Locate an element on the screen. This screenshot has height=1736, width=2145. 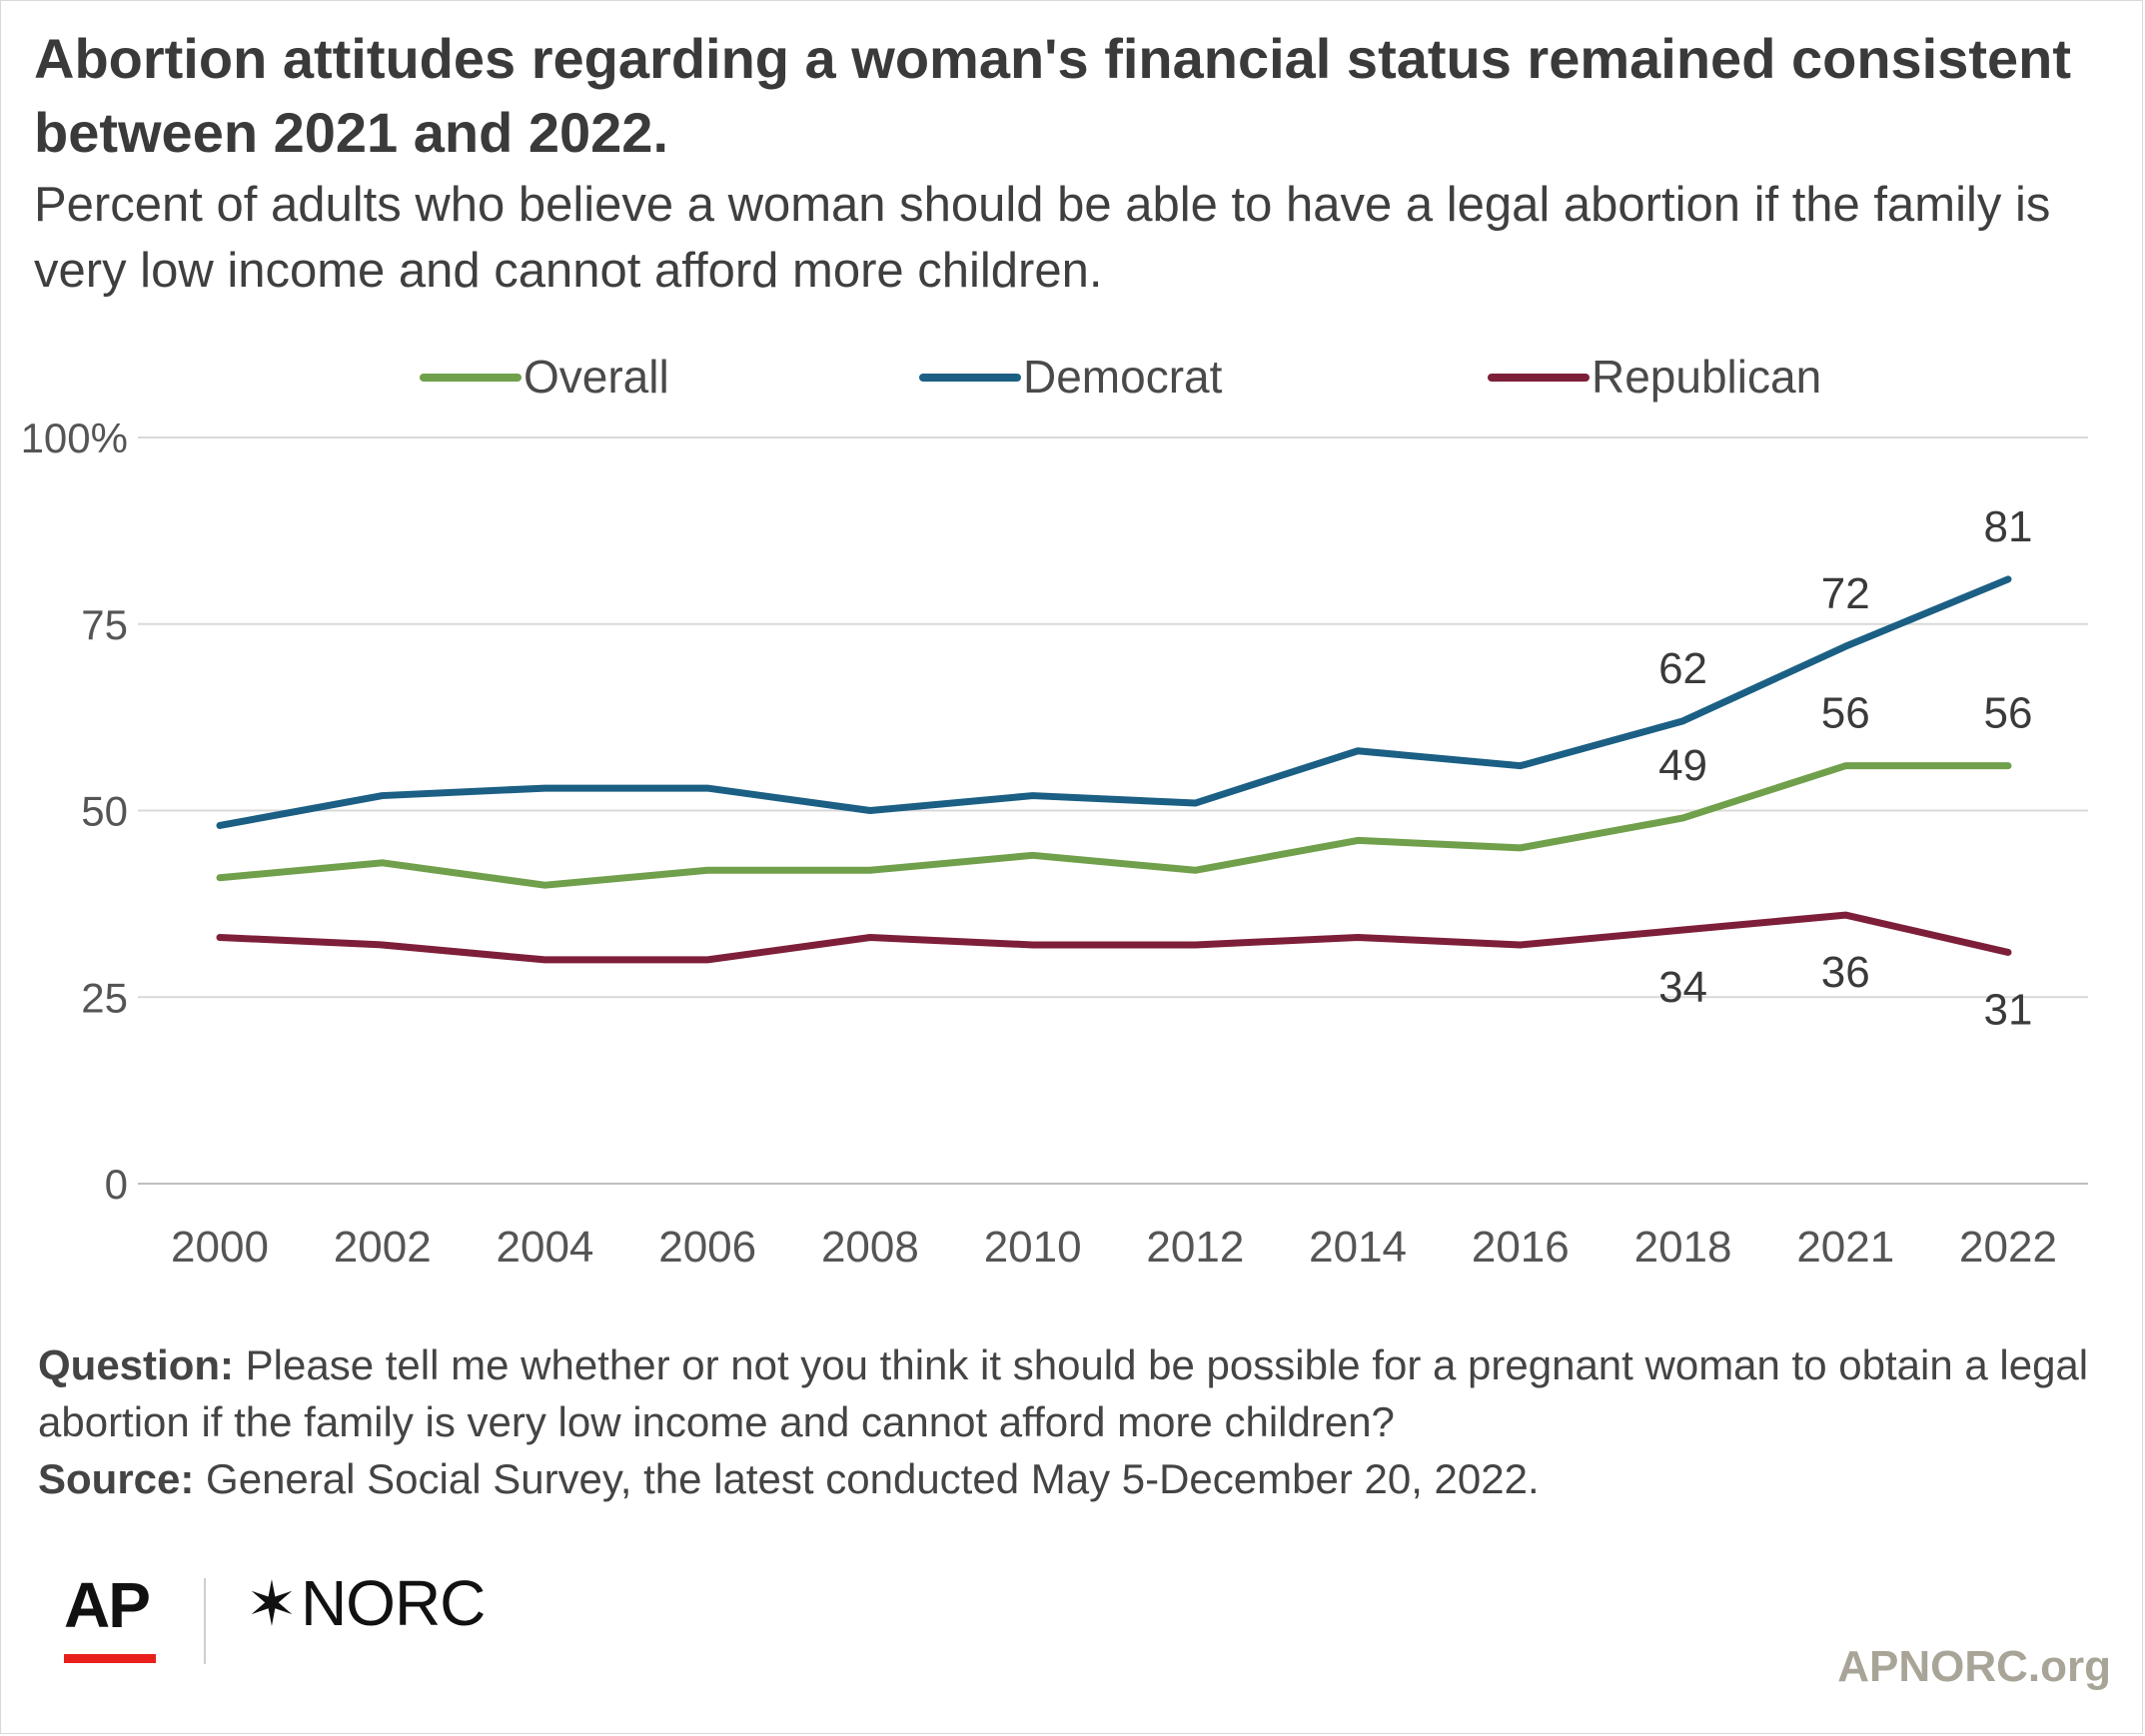
data-label-overall: 49 is located at coordinates (1683, 765).